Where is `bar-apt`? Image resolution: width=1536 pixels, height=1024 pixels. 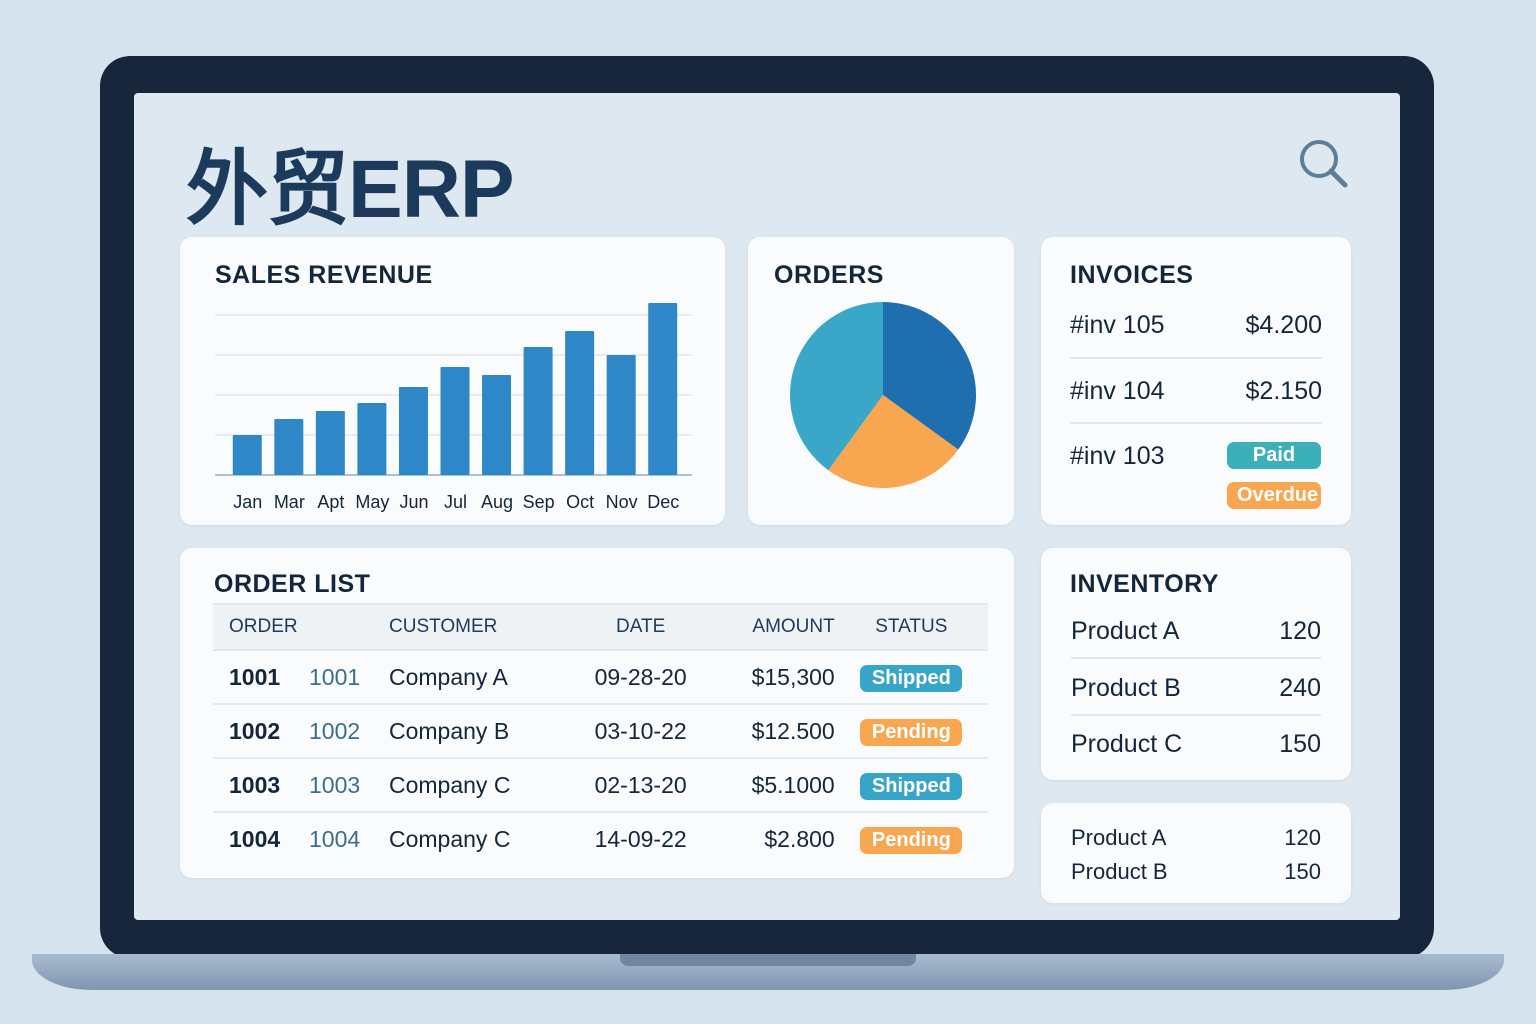 bar-apt is located at coordinates (330, 443).